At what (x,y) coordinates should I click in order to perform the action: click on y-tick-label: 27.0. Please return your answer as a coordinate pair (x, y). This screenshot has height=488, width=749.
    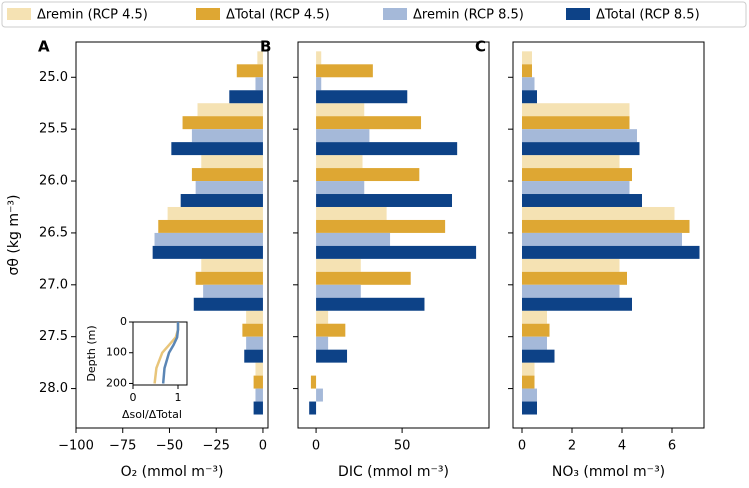
    Looking at the image, I should click on (53, 284).